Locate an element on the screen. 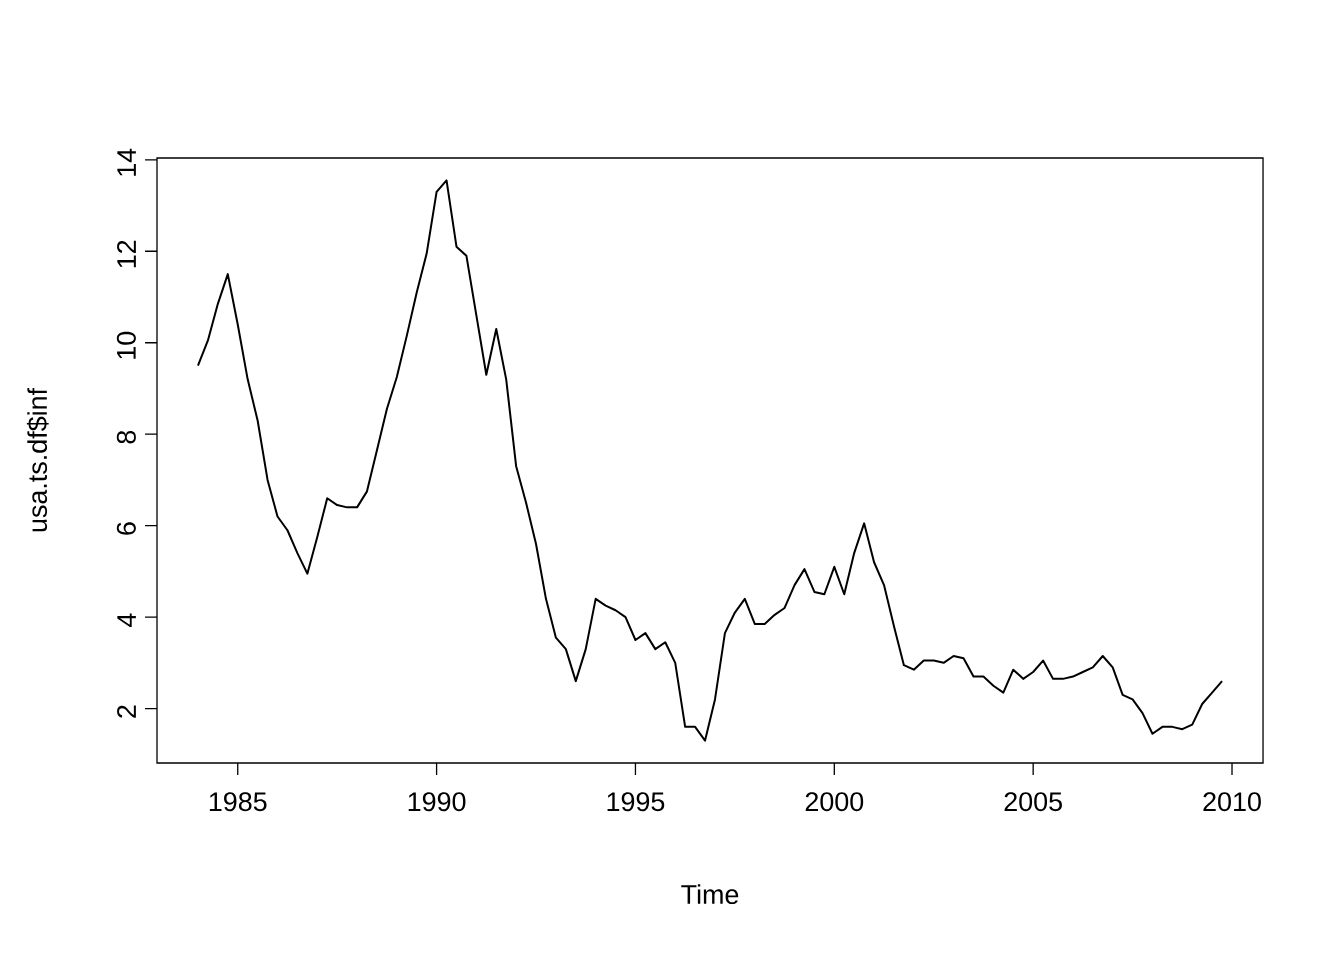  x-tick-label: 1995 is located at coordinates (636, 802).